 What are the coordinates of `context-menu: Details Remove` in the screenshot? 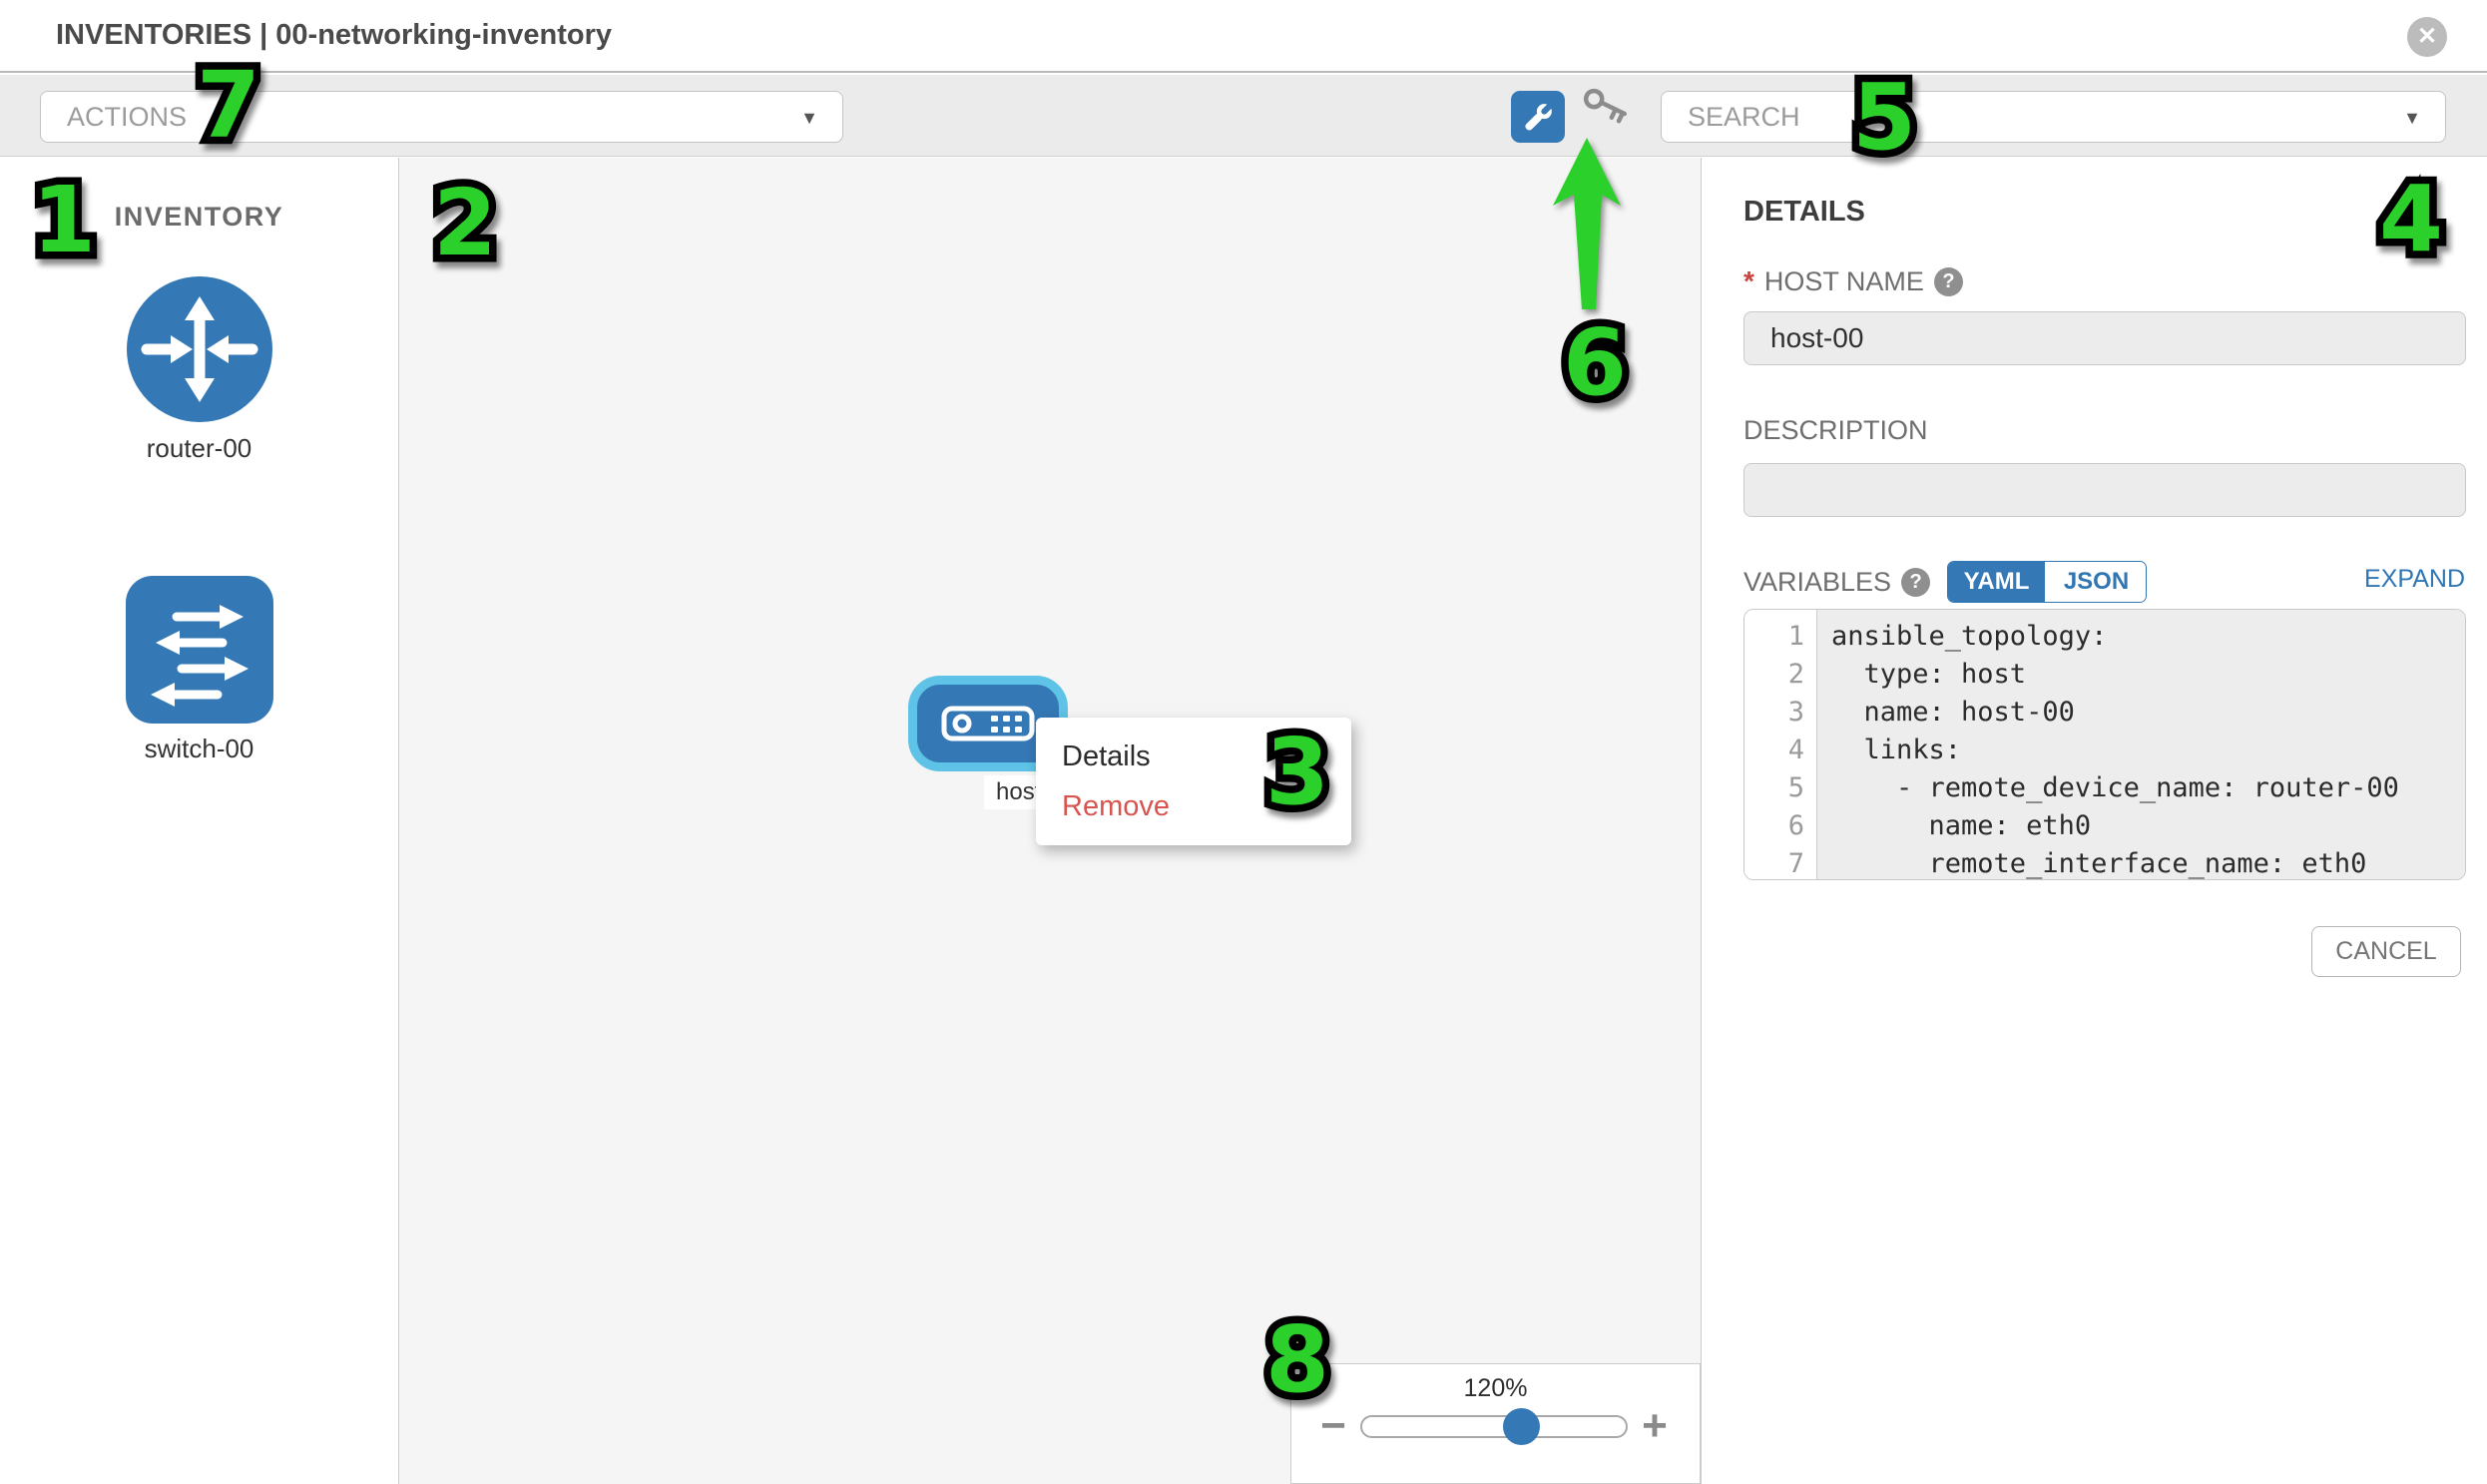 It's located at (1193, 781).